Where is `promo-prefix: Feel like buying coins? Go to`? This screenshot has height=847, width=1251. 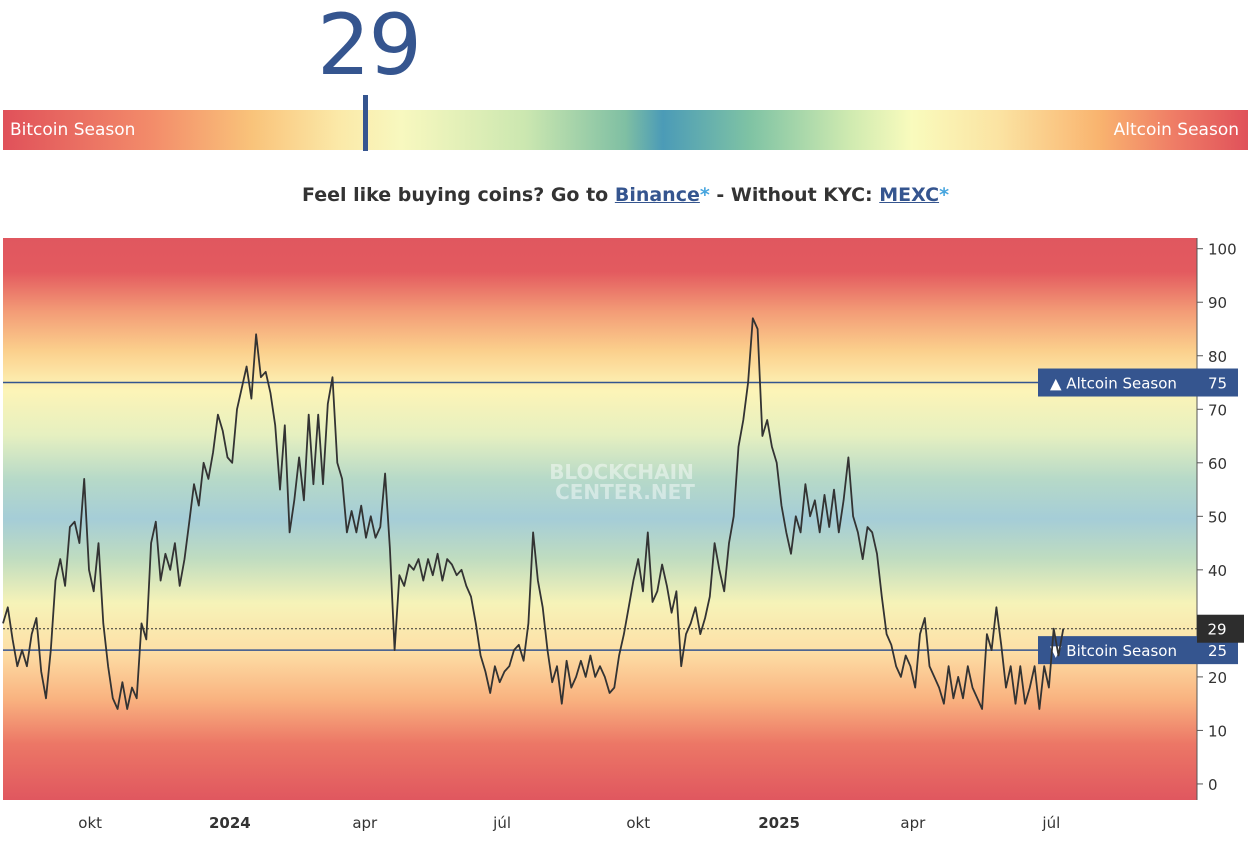 promo-prefix: Feel like buying coins? Go to is located at coordinates (458, 195).